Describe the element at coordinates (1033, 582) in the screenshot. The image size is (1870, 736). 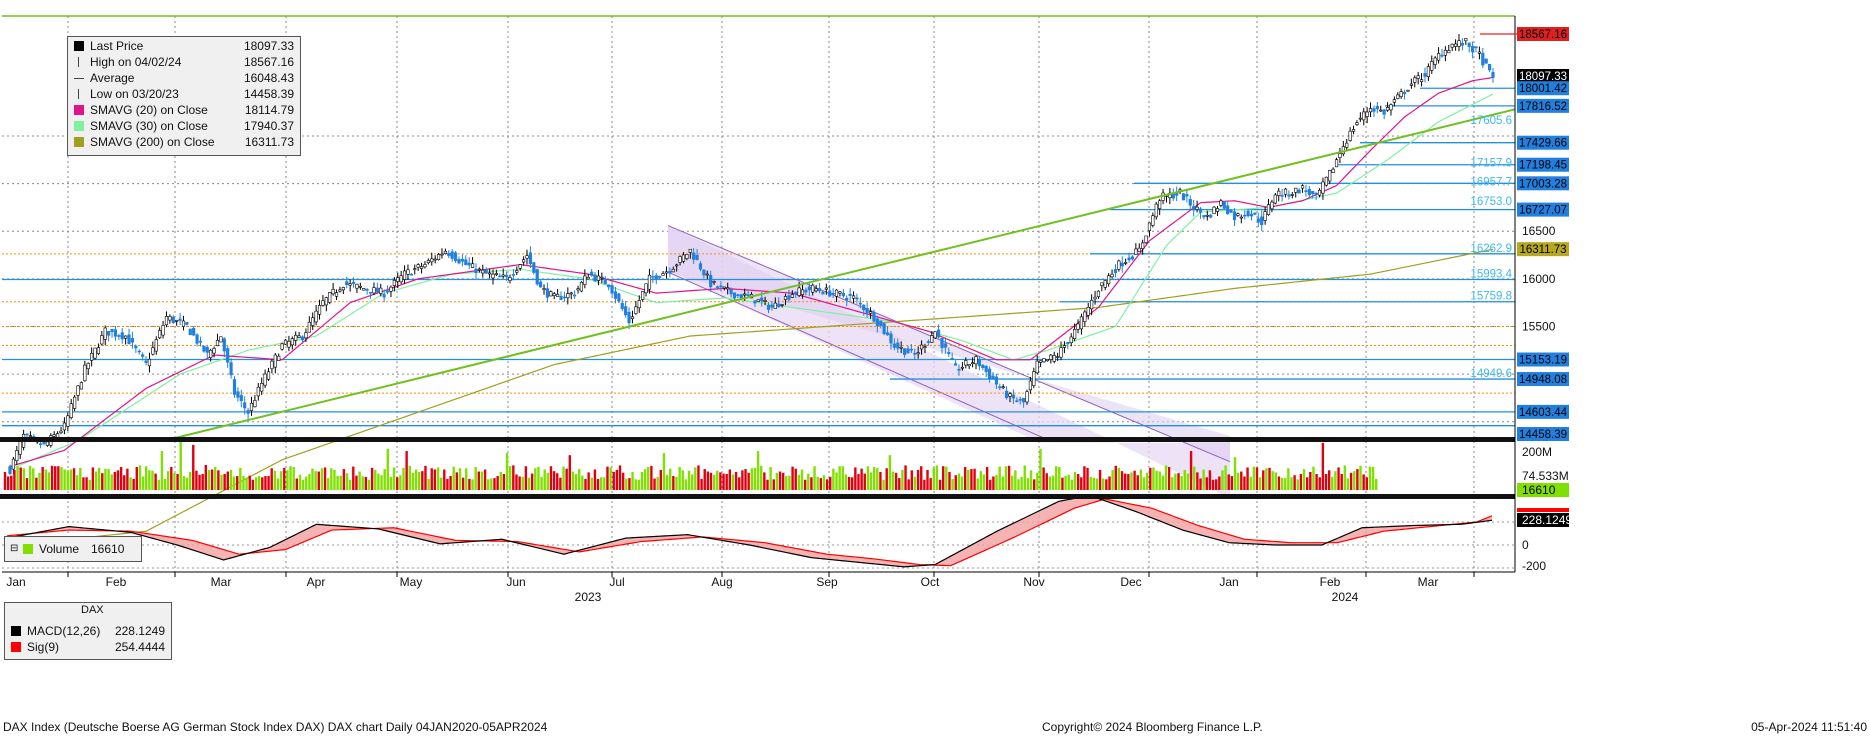
I see `x-tick-label: Nov` at that location.